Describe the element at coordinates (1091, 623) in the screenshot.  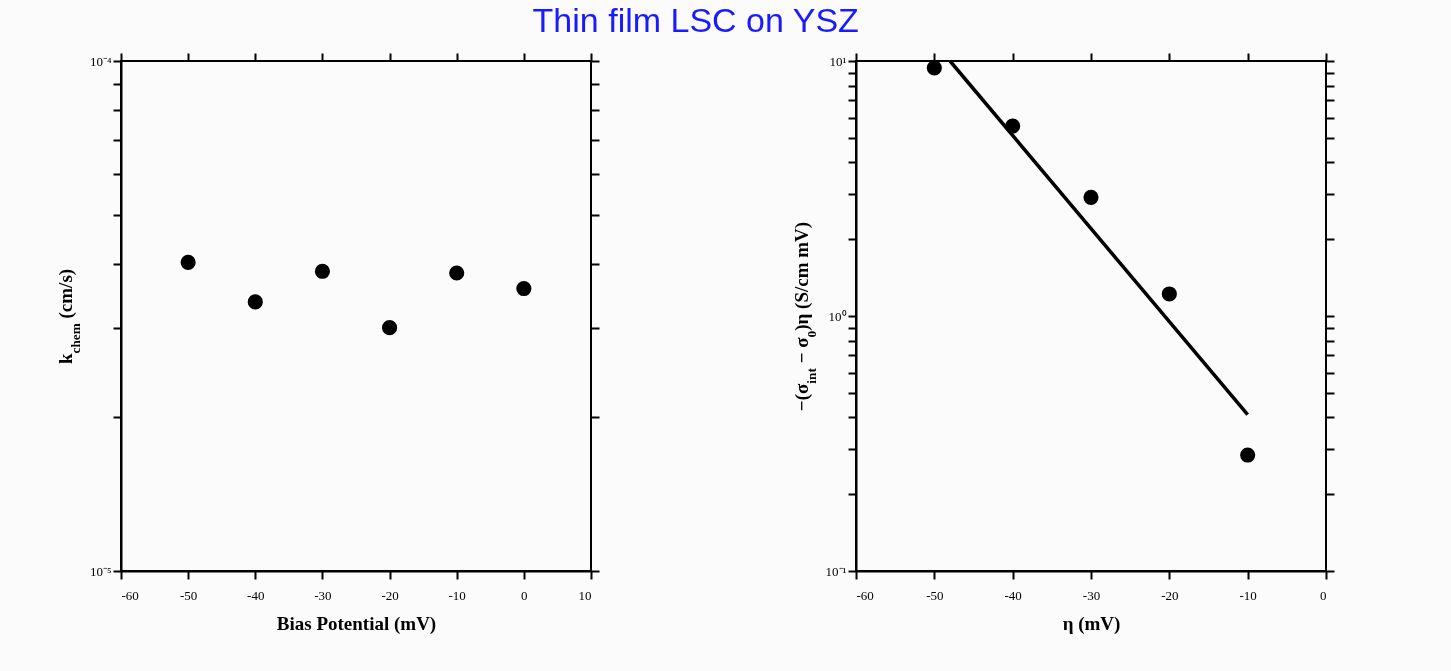
I see `x-axis-title: η (mV)` at that location.